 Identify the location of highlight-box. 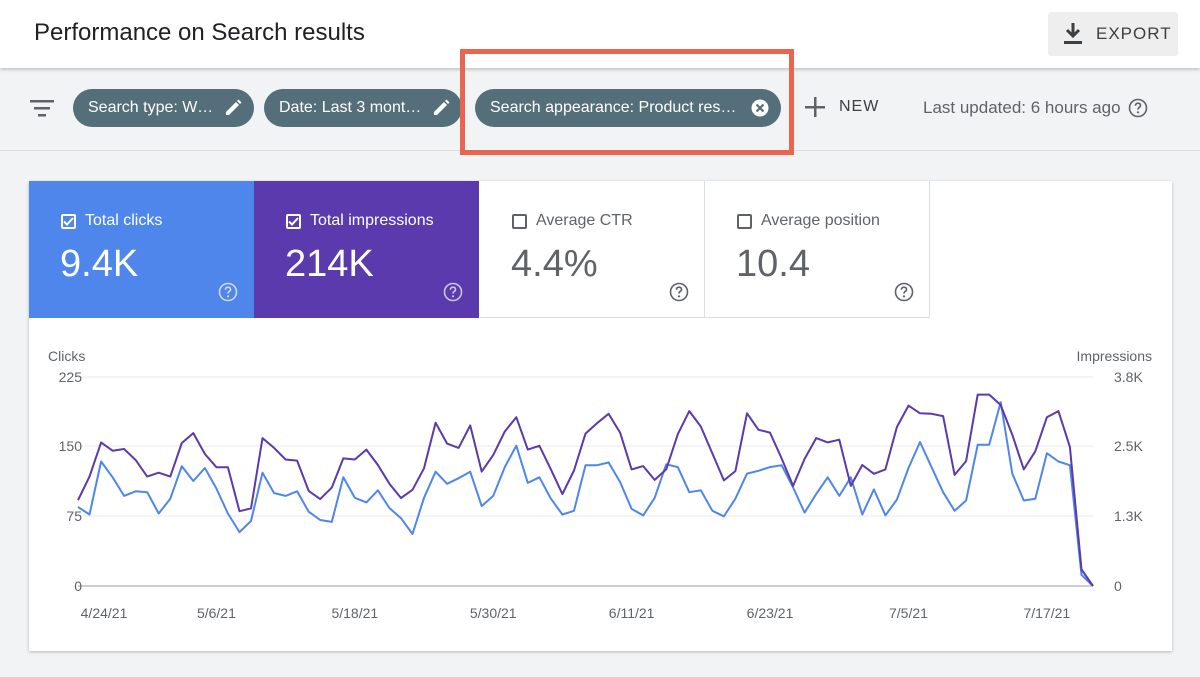
(627, 102).